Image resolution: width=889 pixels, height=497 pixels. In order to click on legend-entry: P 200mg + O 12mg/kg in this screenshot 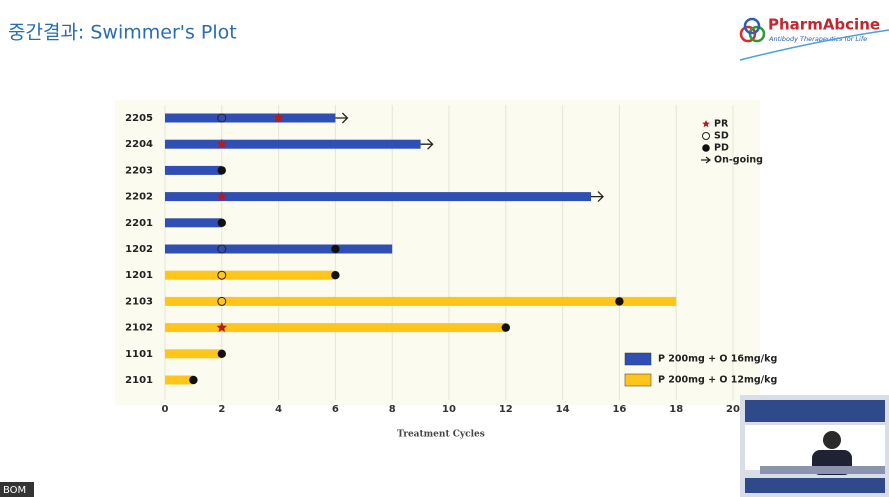, I will do `click(700, 380)`.